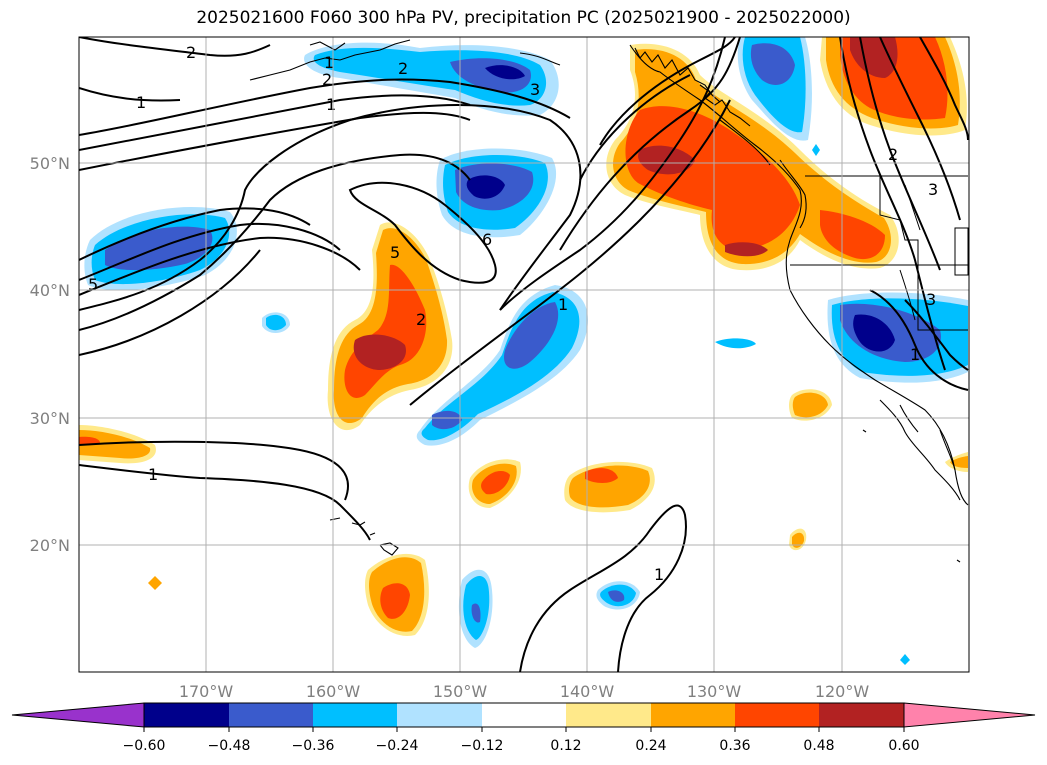  I want to click on lat-label-30n: 30°N, so click(50, 418).